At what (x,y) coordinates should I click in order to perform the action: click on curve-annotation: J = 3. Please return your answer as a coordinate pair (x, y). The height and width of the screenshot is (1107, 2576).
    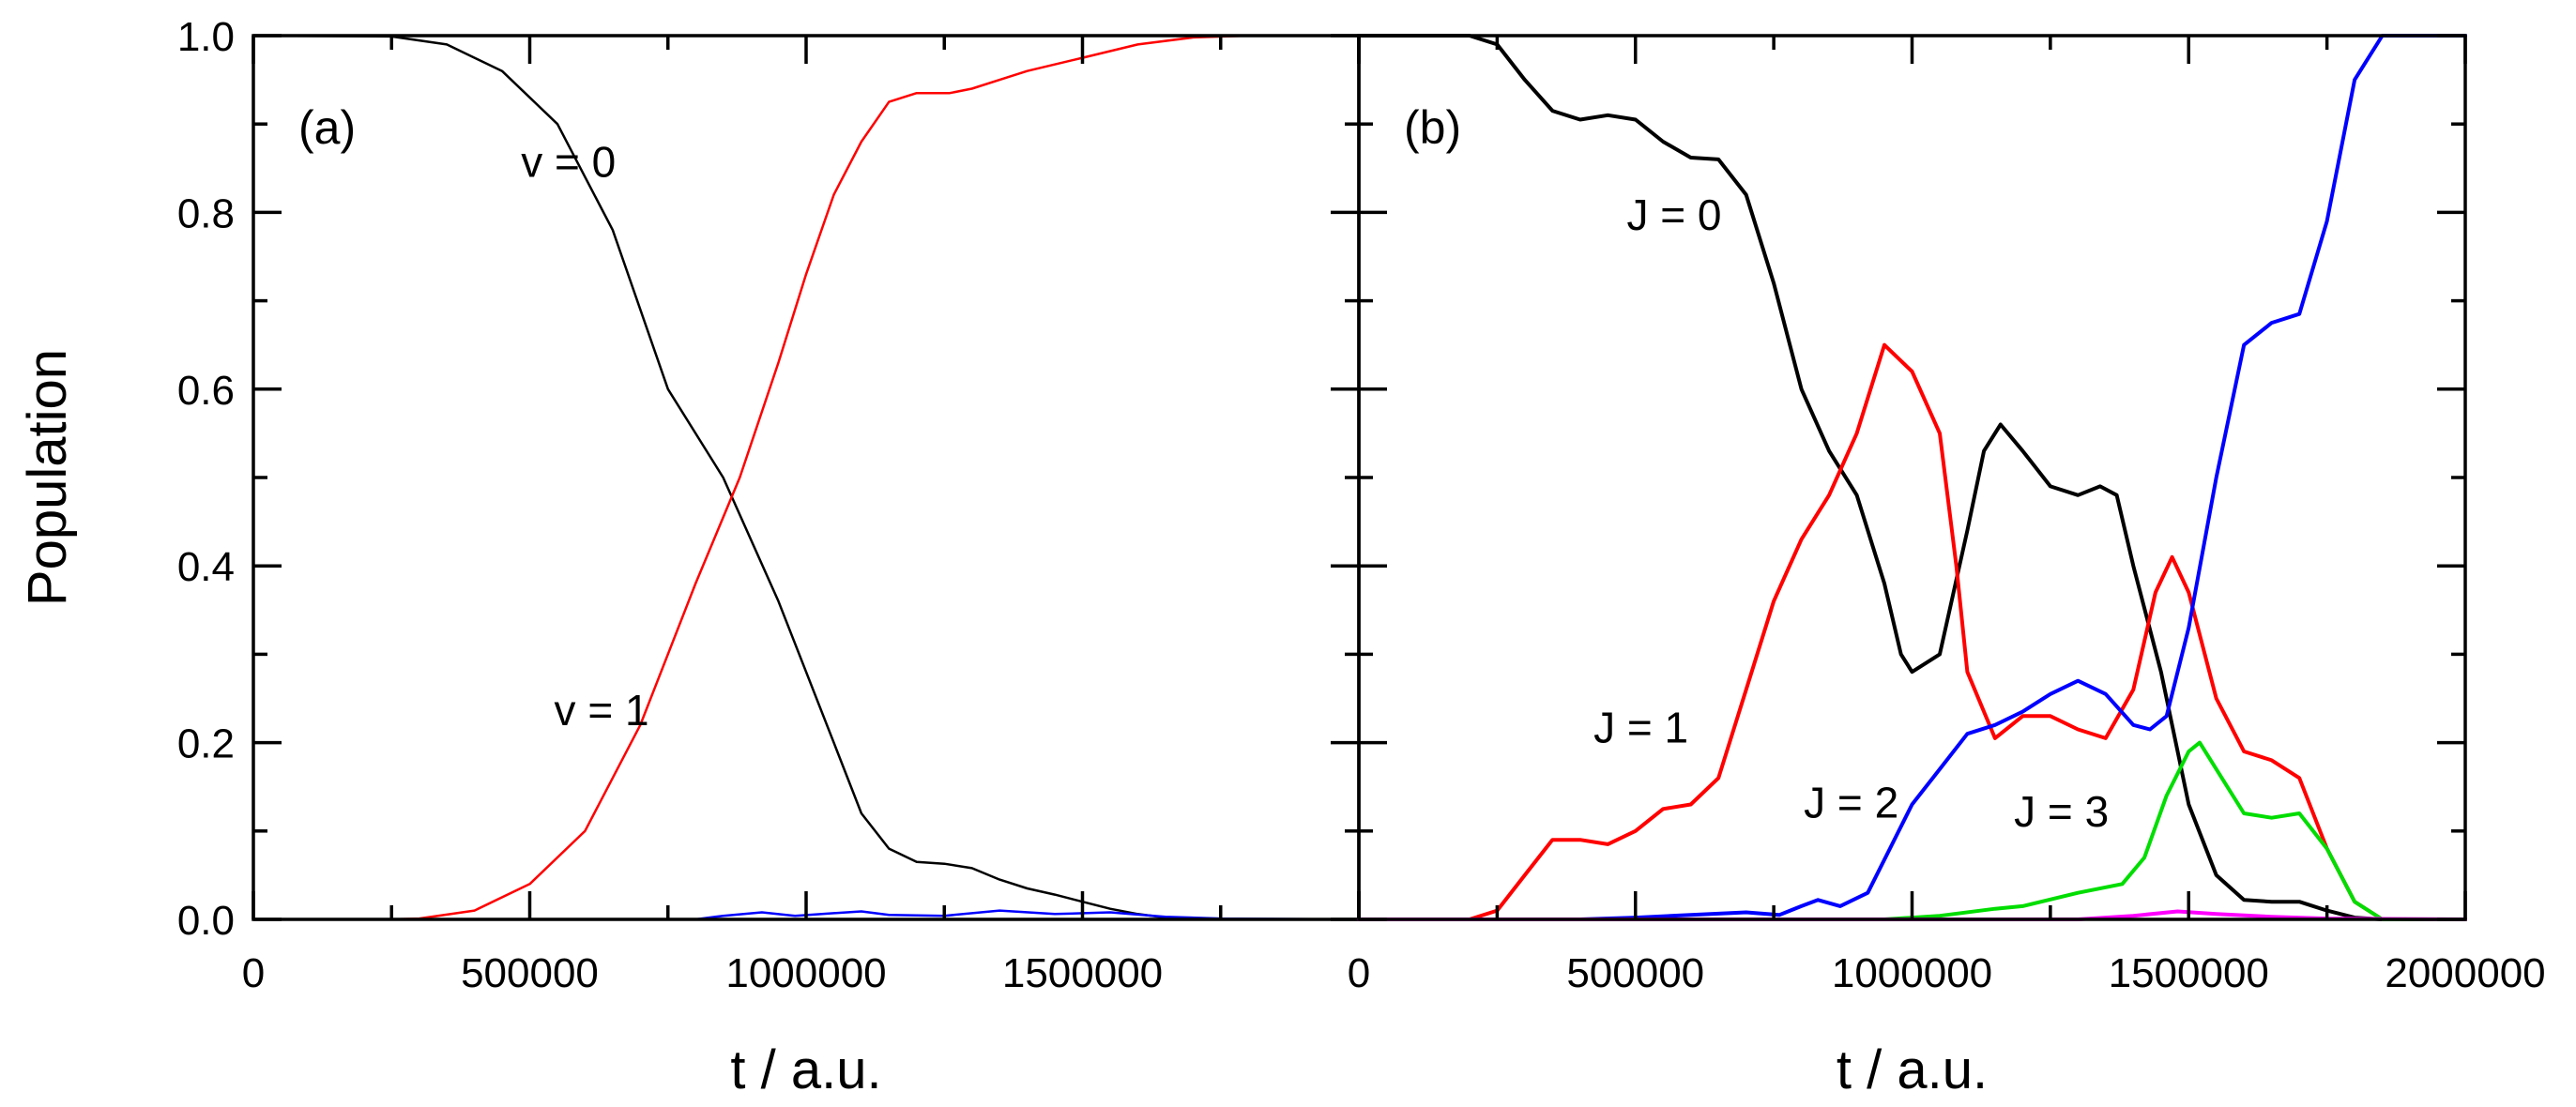
    Looking at the image, I should click on (2061, 811).